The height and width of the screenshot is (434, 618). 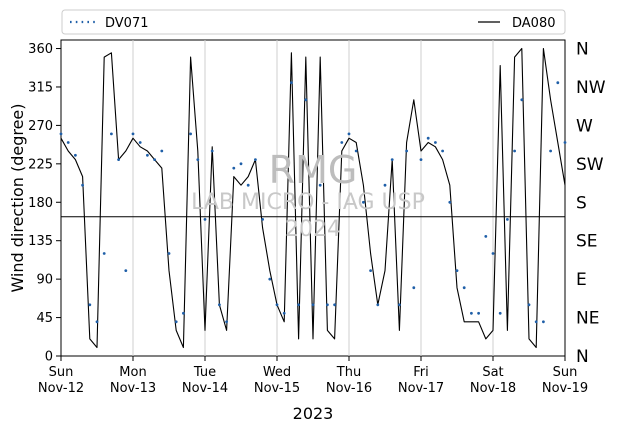 What do you see at coordinates (127, 23) in the screenshot?
I see `legend-dv071-label: DV071` at bounding box center [127, 23].